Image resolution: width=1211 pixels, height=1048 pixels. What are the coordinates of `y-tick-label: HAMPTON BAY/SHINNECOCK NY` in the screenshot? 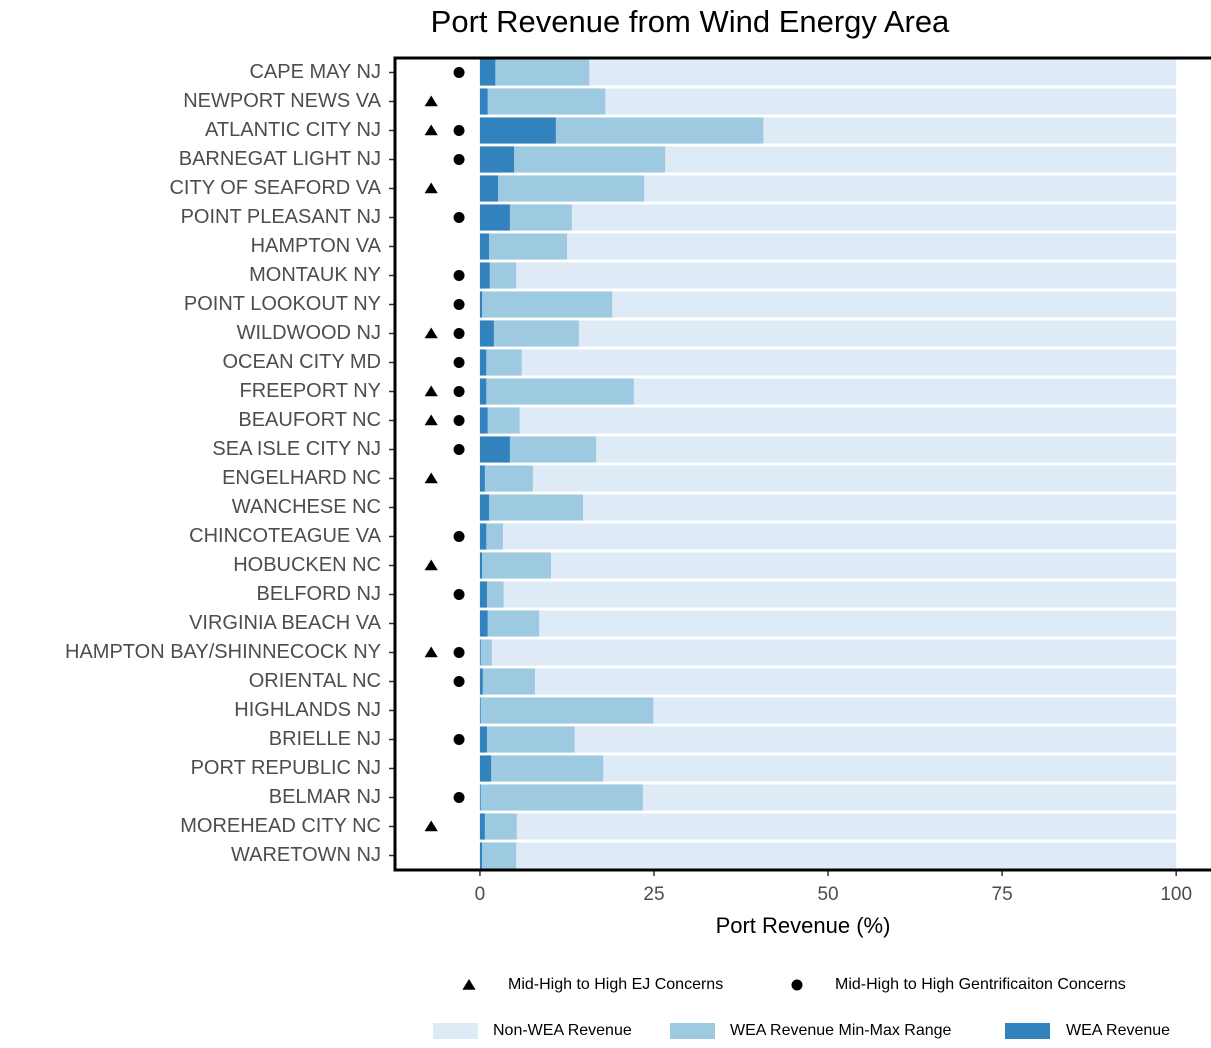 It's located at (223, 652).